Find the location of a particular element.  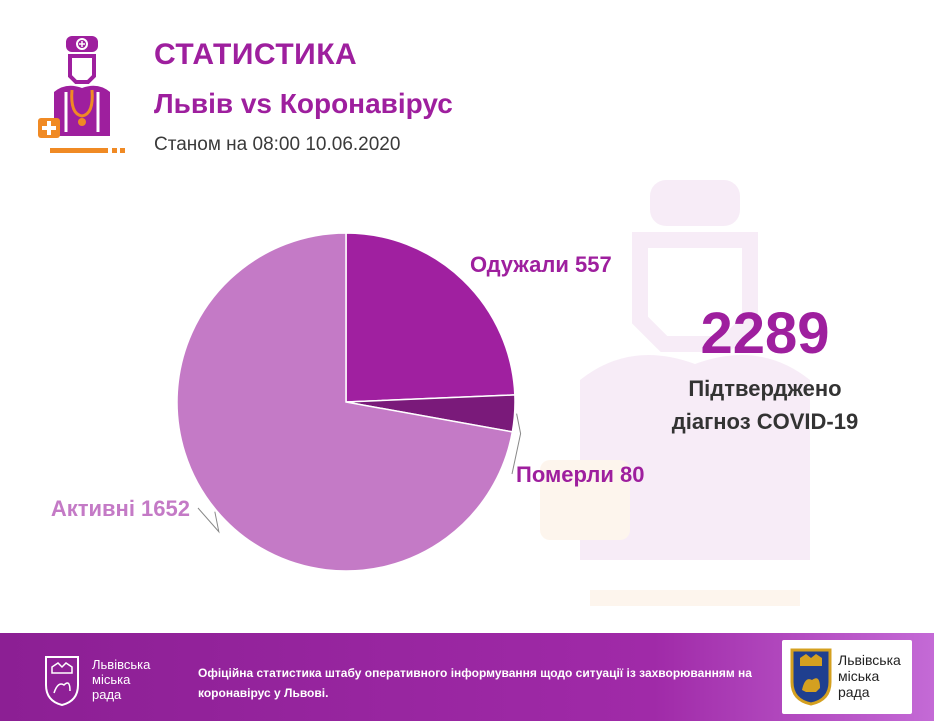

slice-label: Померли 80 is located at coordinates (580, 474).